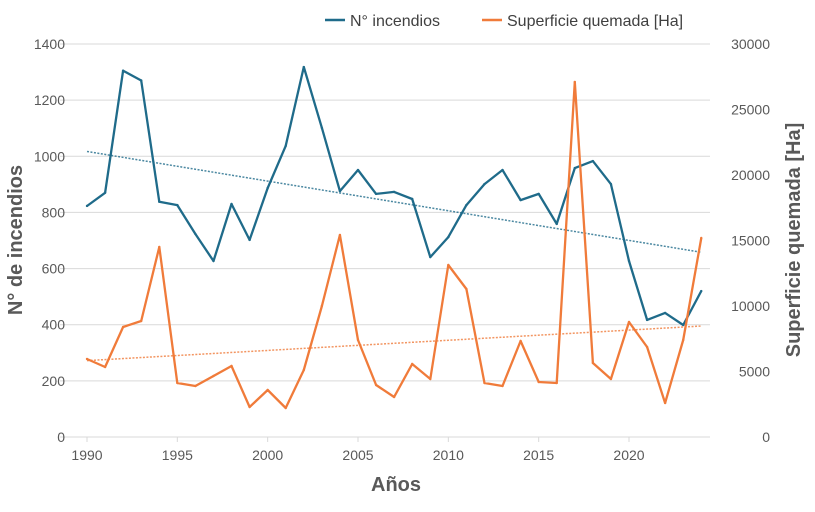 This screenshot has width=815, height=512. Describe the element at coordinates (750, 175) in the screenshot. I see `right-tick-label: 20000` at that location.